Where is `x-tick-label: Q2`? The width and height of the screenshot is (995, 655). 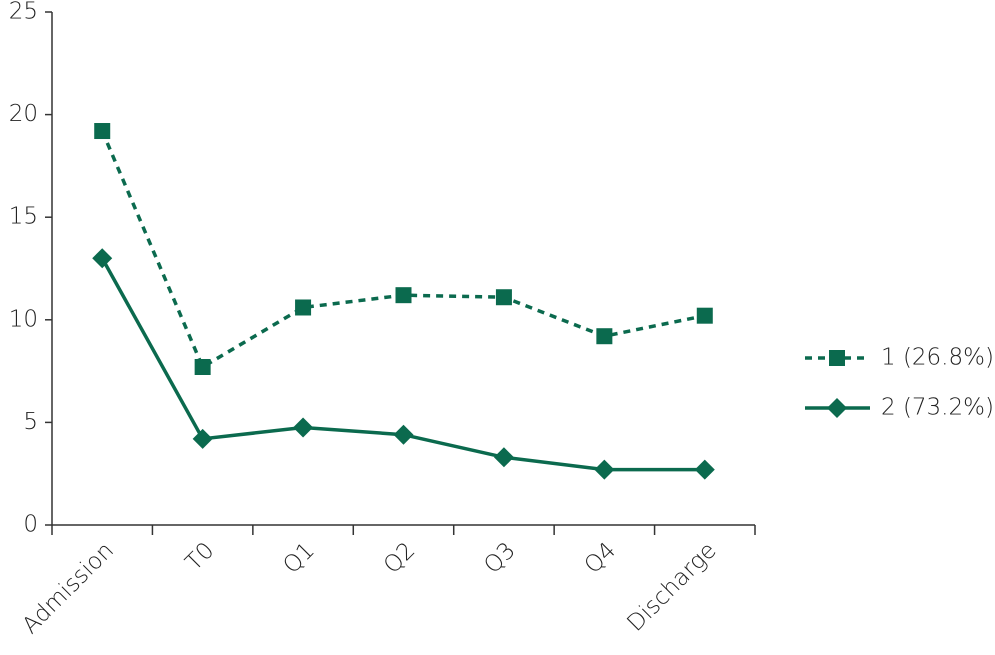
x-tick-label: Q2 is located at coordinates (400, 558).